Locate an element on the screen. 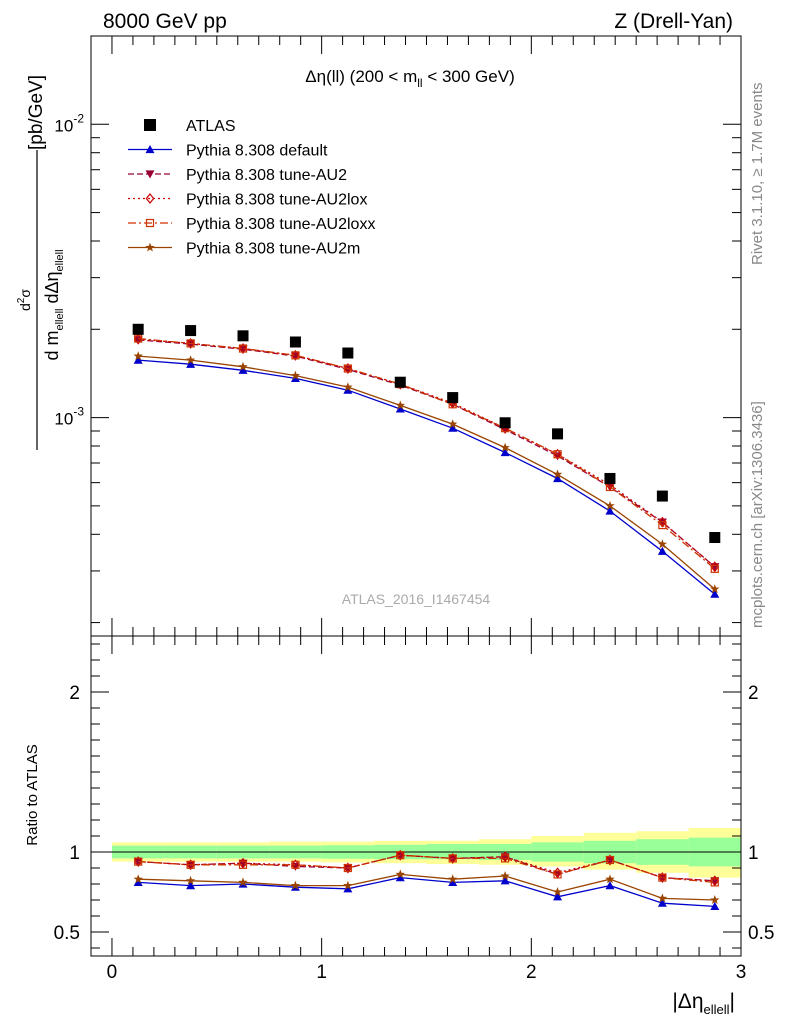 The width and height of the screenshot is (786, 1024). y-tick-label: 10⁻² is located at coordinates (69, 123).